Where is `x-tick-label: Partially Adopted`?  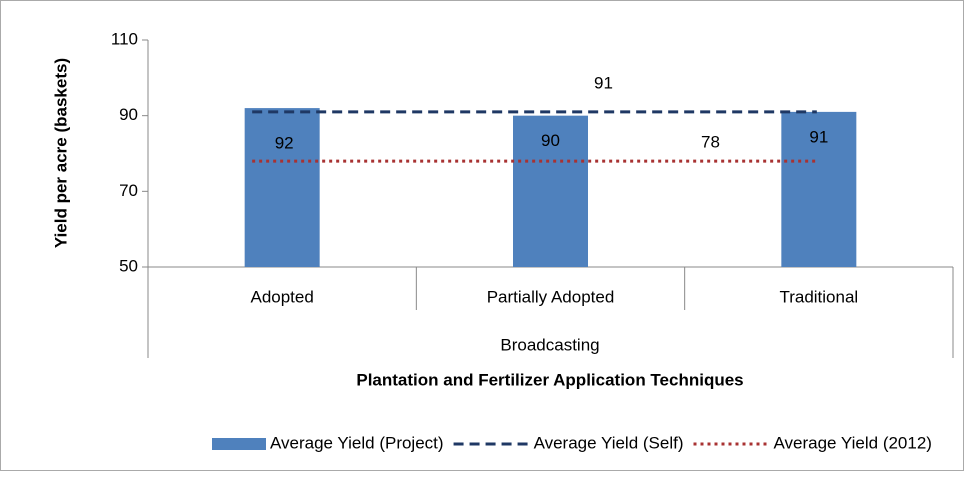 x-tick-label: Partially Adopted is located at coordinates (551, 296).